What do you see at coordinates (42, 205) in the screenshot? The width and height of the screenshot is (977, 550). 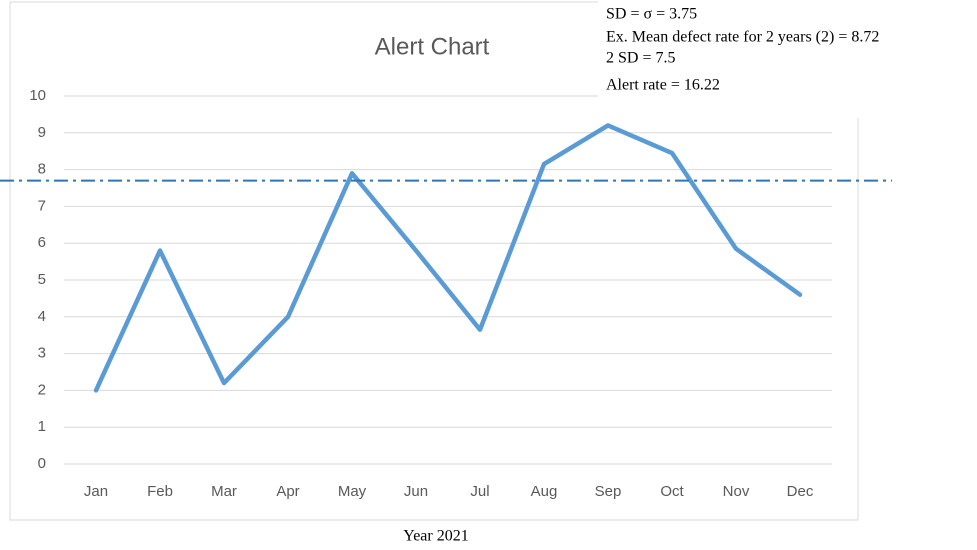 I see `y-tick-label: 7` at bounding box center [42, 205].